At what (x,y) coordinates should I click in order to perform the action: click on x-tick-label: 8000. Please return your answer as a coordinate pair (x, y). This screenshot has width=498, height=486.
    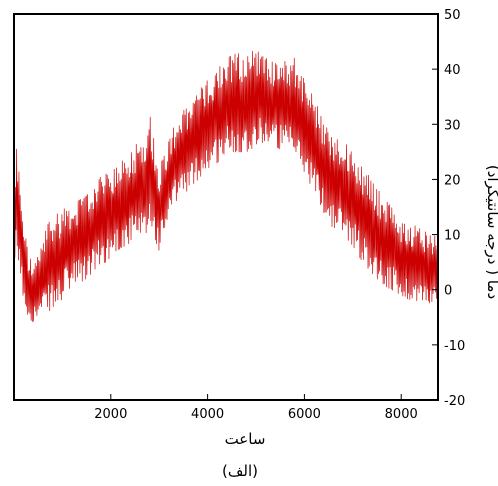
    Looking at the image, I should click on (401, 414).